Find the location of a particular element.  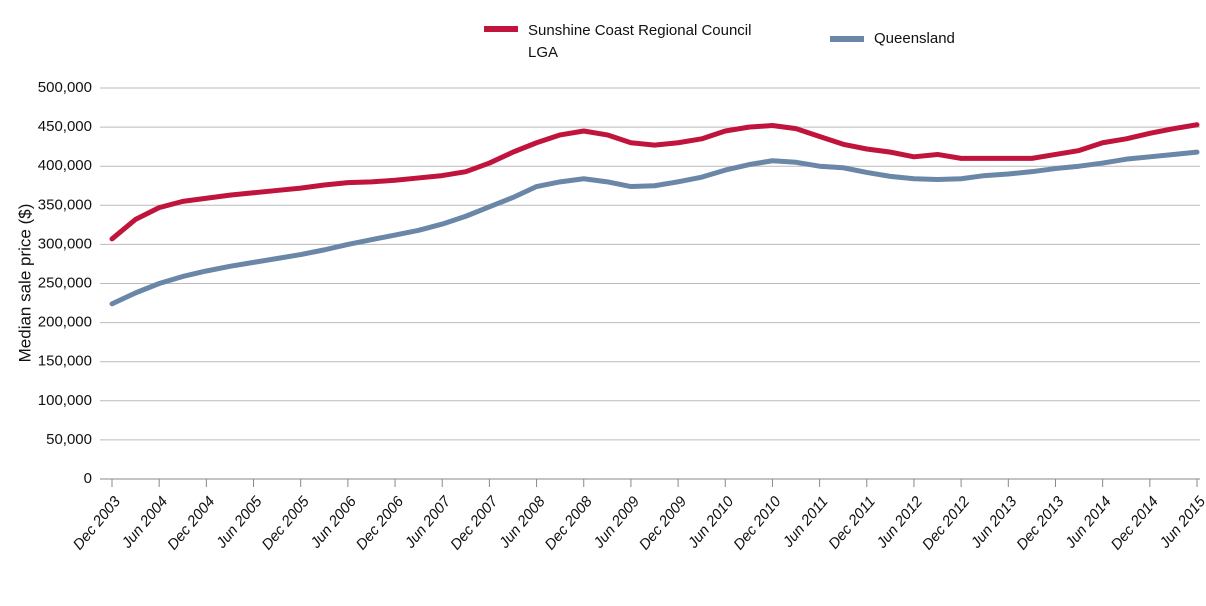

x-tick-label: Dec 2009 is located at coordinates (663, 523).